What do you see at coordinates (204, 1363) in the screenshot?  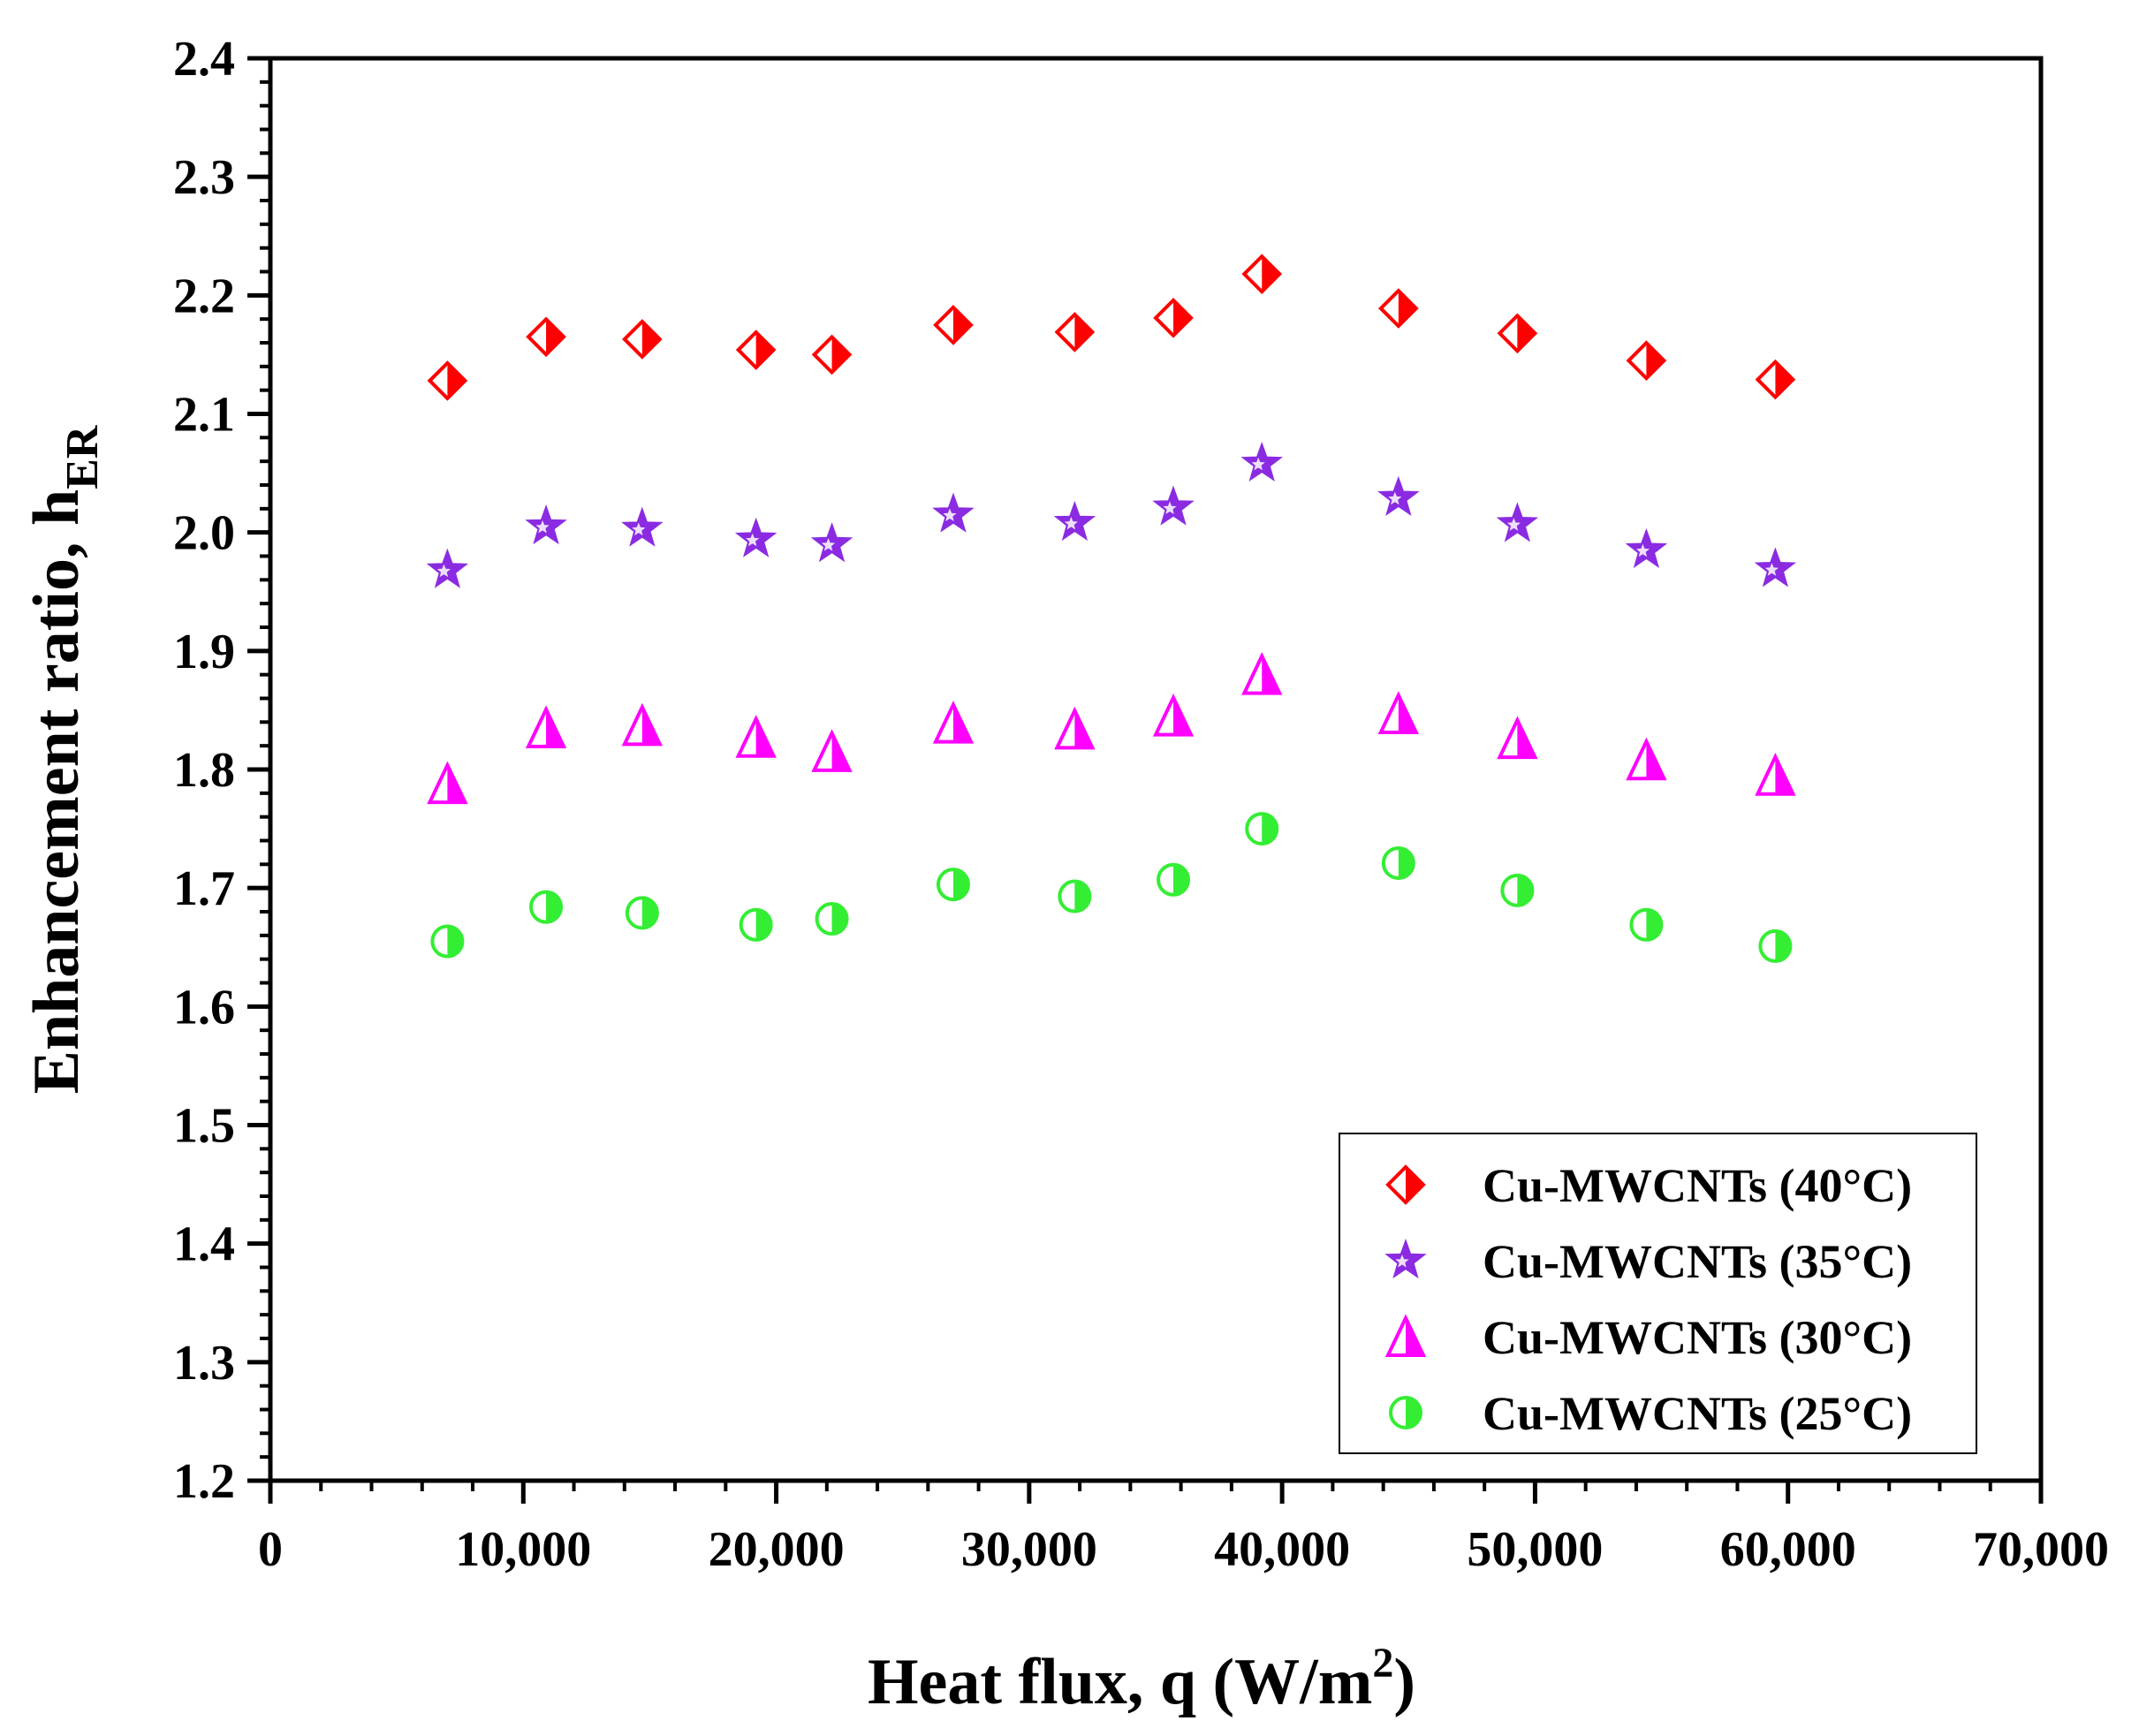 I see `y-tick-label: 1.3` at bounding box center [204, 1363].